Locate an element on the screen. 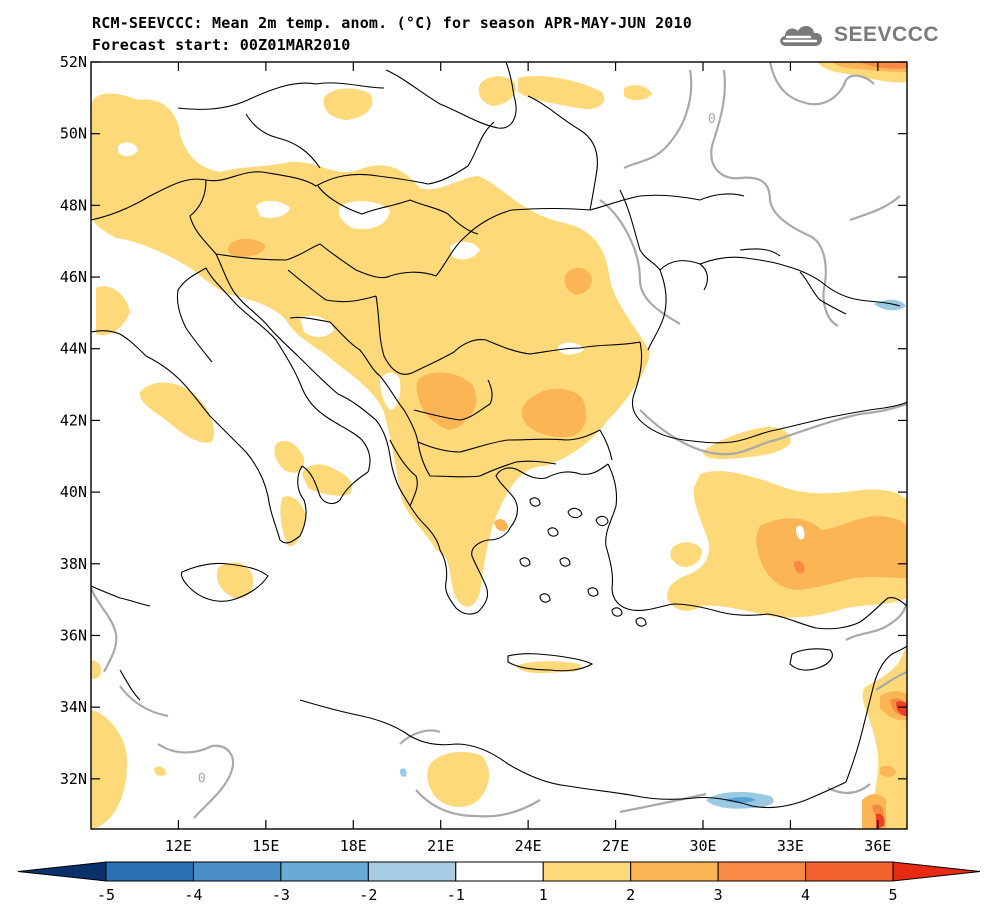 This screenshot has height=920, width=997. colorbar-label: 2 is located at coordinates (630, 895).